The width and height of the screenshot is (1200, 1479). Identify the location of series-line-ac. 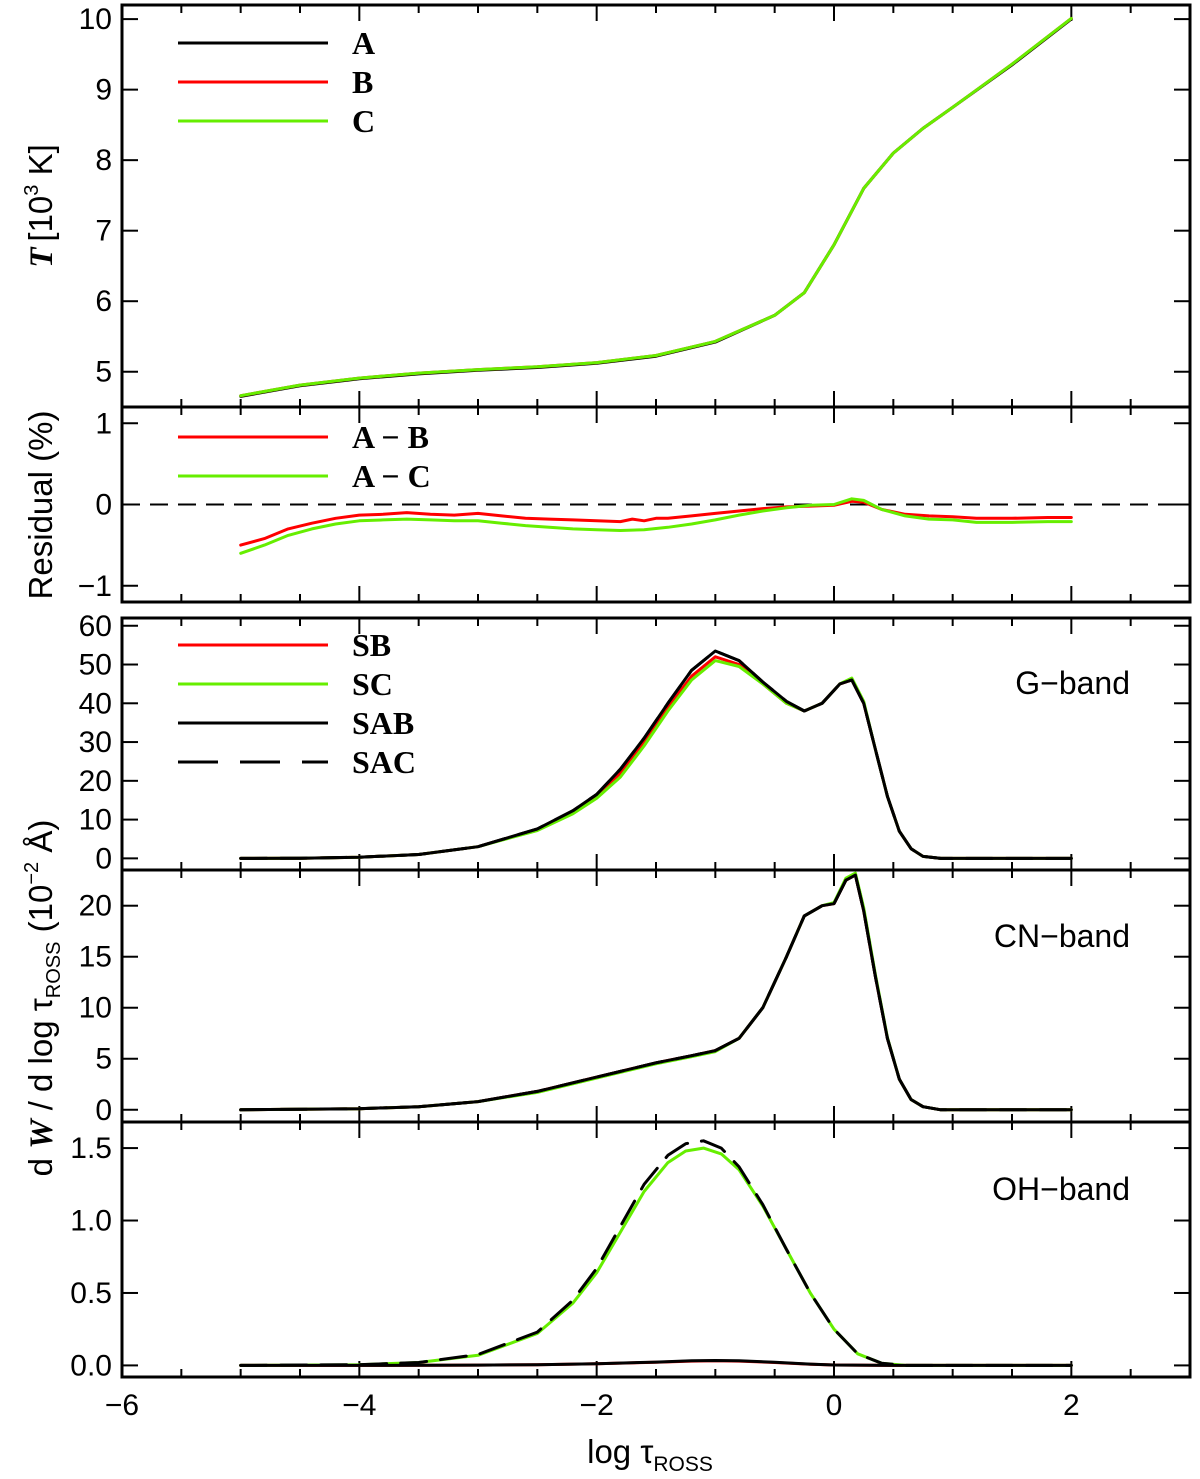
(656, 526).